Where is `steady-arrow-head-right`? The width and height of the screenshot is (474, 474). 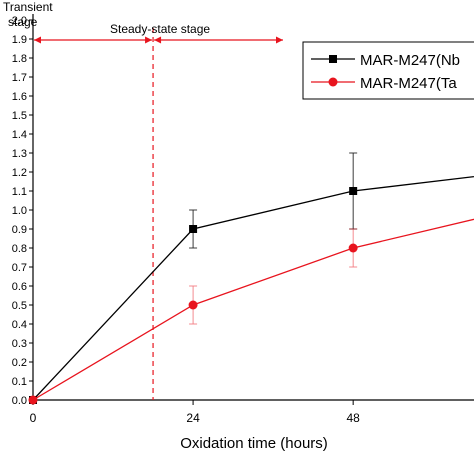 steady-arrow-head-right is located at coordinates (279, 40).